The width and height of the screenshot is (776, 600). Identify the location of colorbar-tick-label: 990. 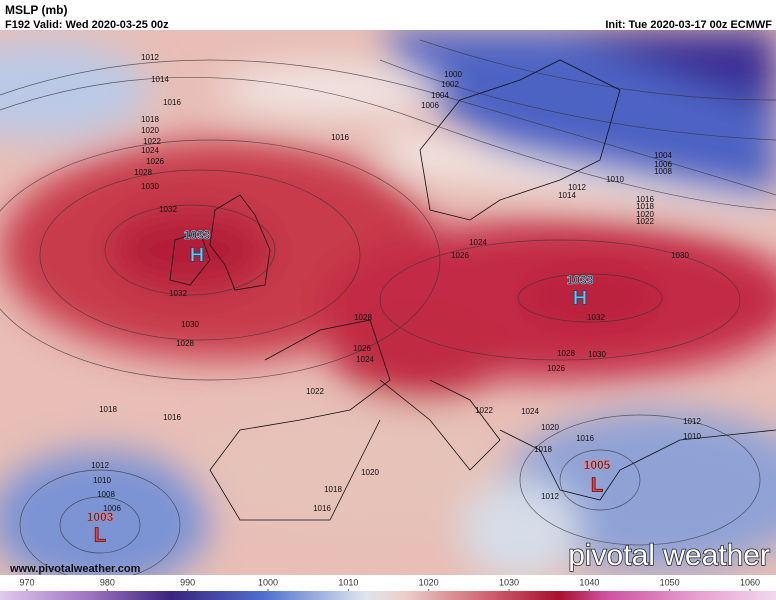
(187, 582).